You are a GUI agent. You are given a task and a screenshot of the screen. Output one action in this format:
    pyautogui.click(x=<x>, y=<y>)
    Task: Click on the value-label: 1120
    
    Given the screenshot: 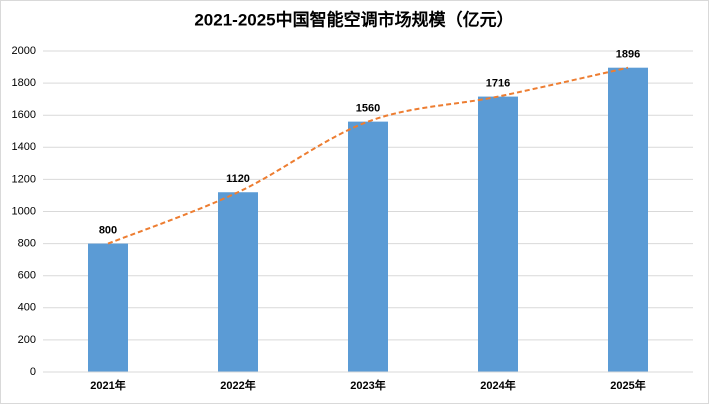 What is the action you would take?
    pyautogui.click(x=238, y=179)
    